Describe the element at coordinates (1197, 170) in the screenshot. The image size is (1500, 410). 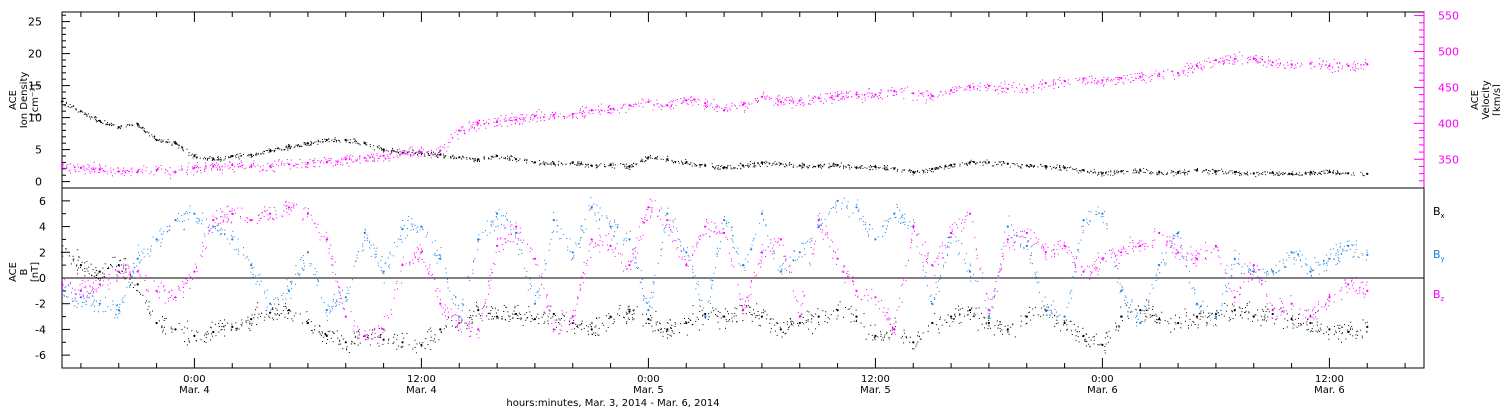
I see `density-data-point` at that location.